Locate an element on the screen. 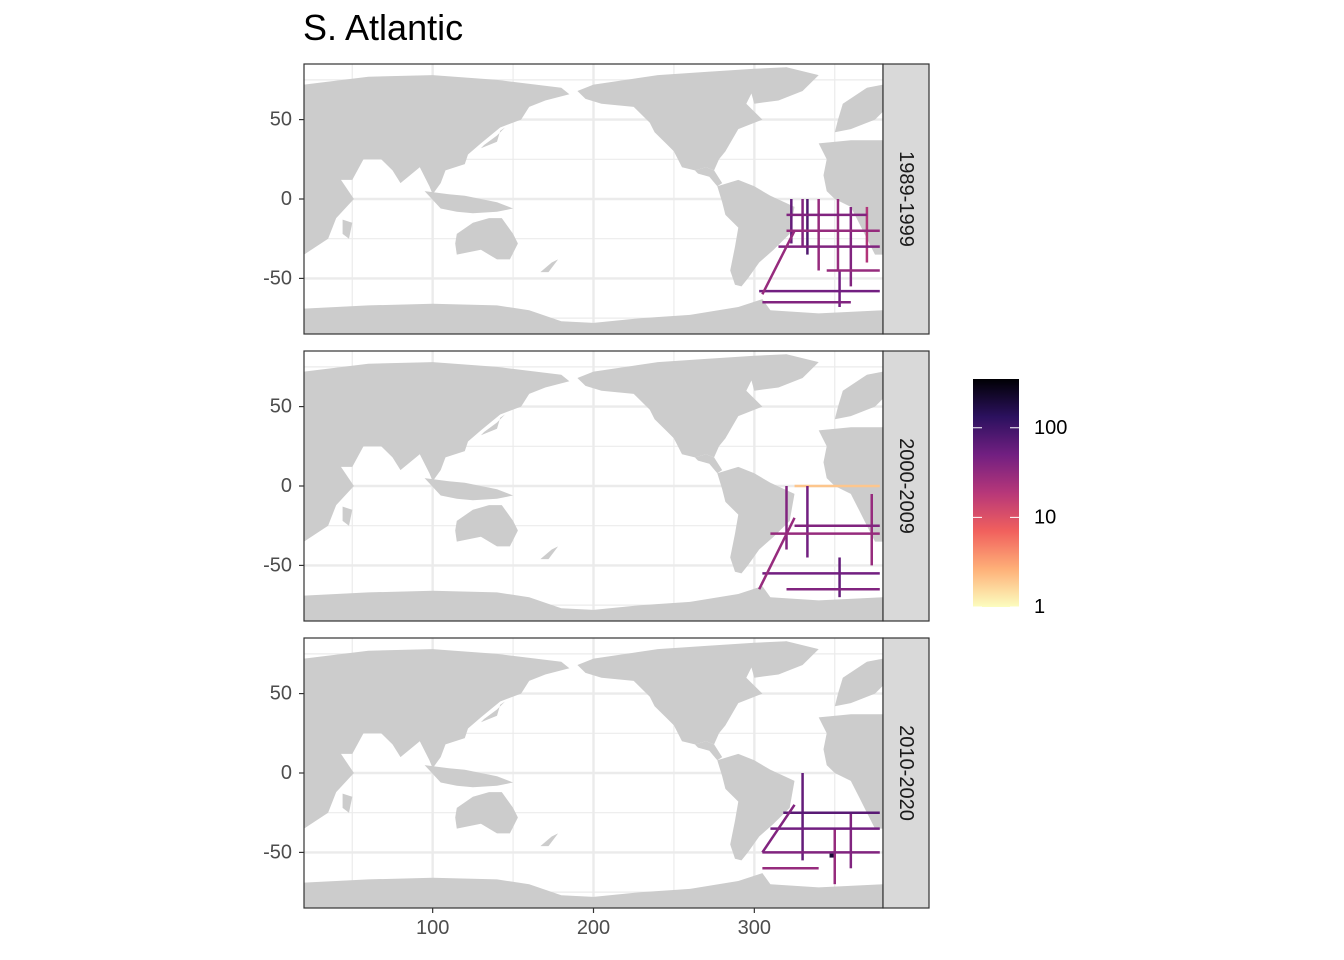  legend-colorbar is located at coordinates (996, 493).